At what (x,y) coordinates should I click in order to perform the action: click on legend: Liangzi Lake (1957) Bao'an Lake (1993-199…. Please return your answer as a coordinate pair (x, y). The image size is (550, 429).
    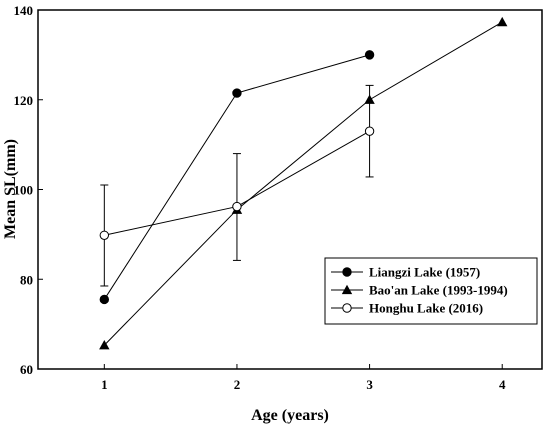
    Looking at the image, I should click on (431, 291).